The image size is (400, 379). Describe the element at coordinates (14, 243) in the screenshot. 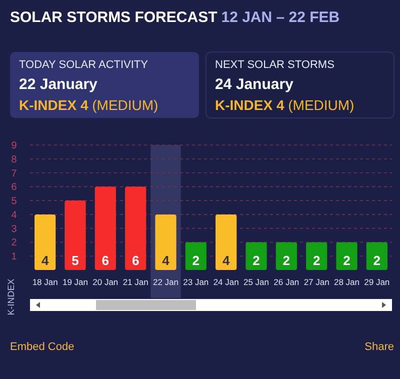

I see `y-tick-label: 2` at that location.